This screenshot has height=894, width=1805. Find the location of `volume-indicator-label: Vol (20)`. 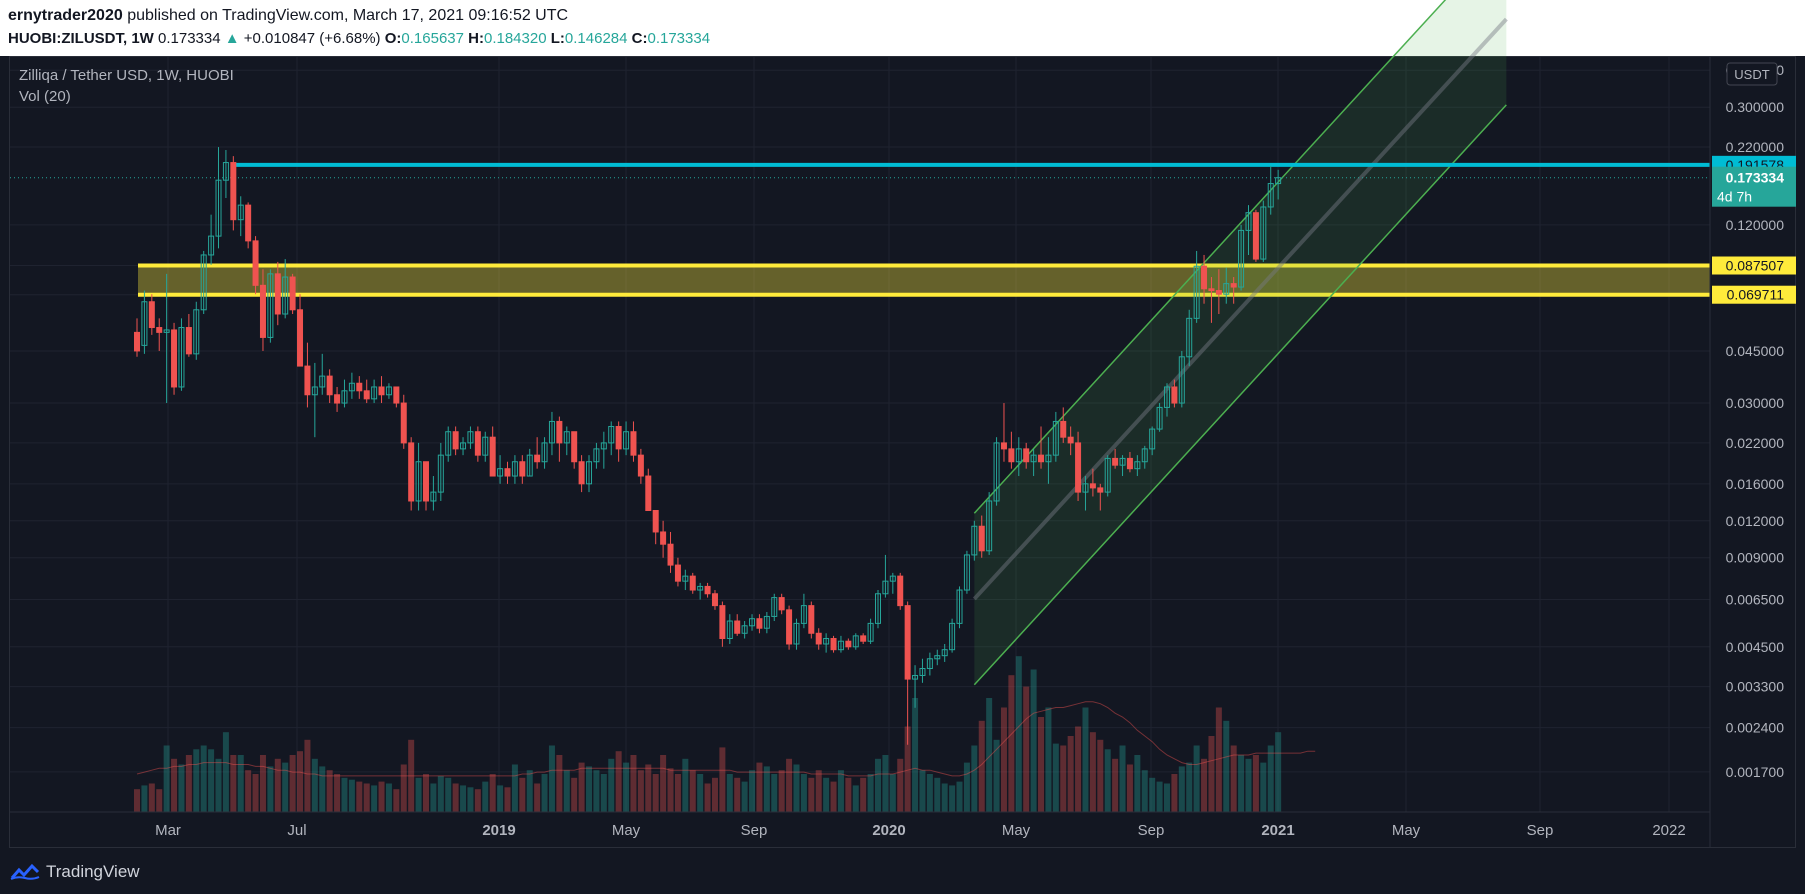

volume-indicator-label: Vol (20) is located at coordinates (45, 96).